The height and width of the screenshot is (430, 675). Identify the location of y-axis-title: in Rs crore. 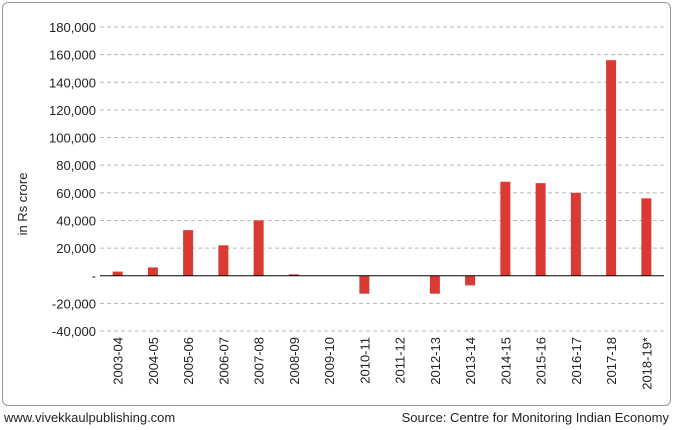
(22, 204).